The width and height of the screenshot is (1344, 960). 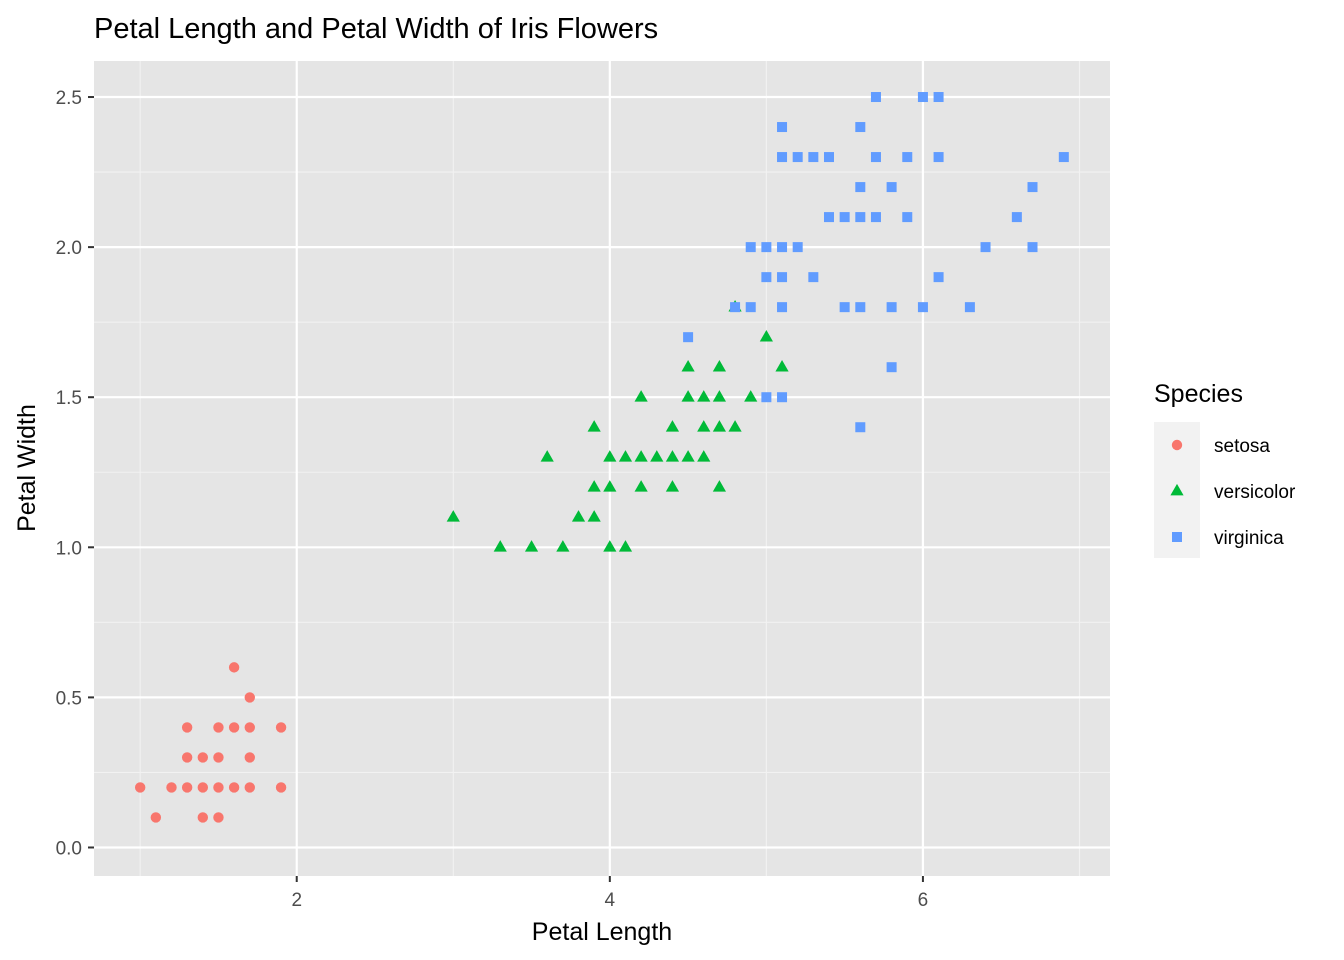 What do you see at coordinates (296, 900) in the screenshot?
I see `x-tick-label: 2` at bounding box center [296, 900].